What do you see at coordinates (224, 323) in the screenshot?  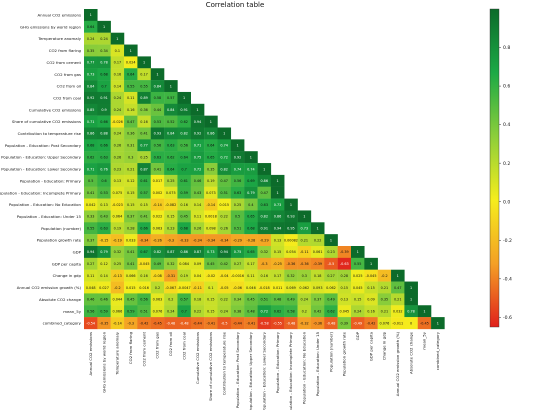 I see `cell-value-label: -0.5` at bounding box center [224, 323].